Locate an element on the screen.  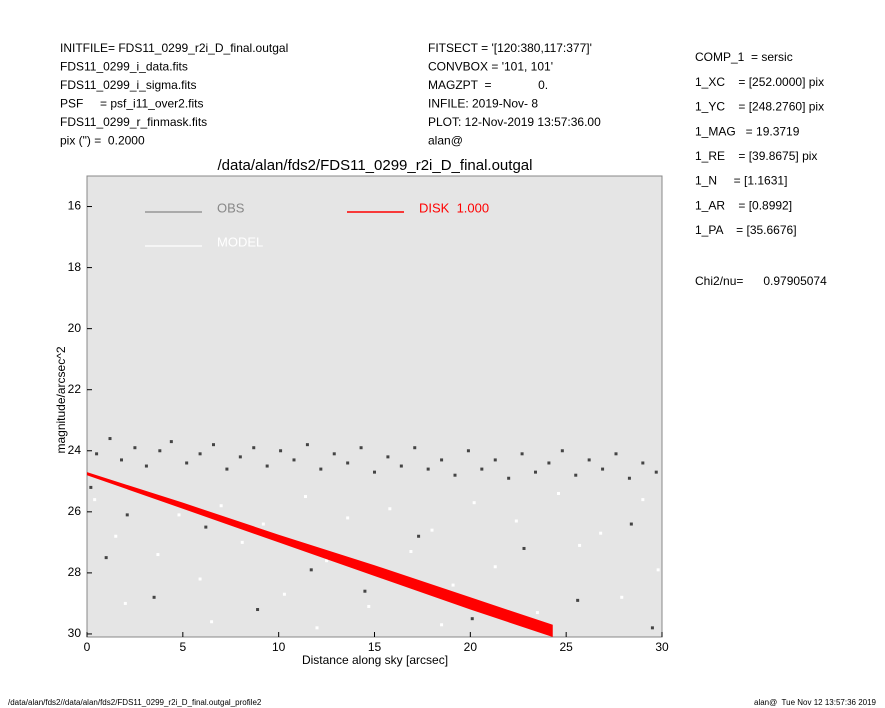
fit-parameter: 1_AR = [0.8992] is located at coordinates (743, 205).